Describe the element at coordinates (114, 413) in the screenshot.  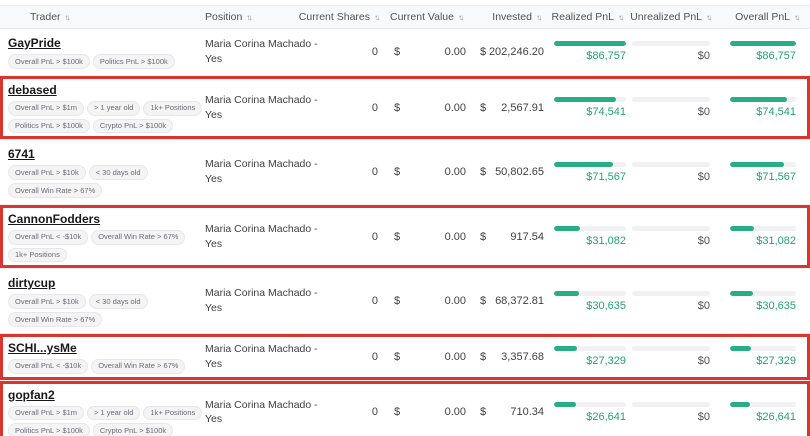
I see `trader-badge: > 1 year old` at that location.